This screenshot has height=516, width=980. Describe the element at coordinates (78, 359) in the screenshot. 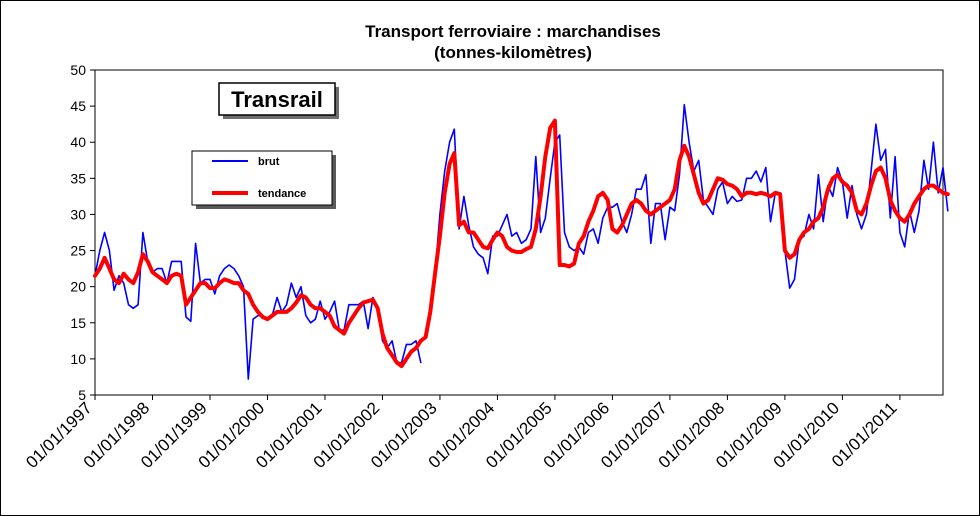

I see `y-tick-label: 10` at that location.